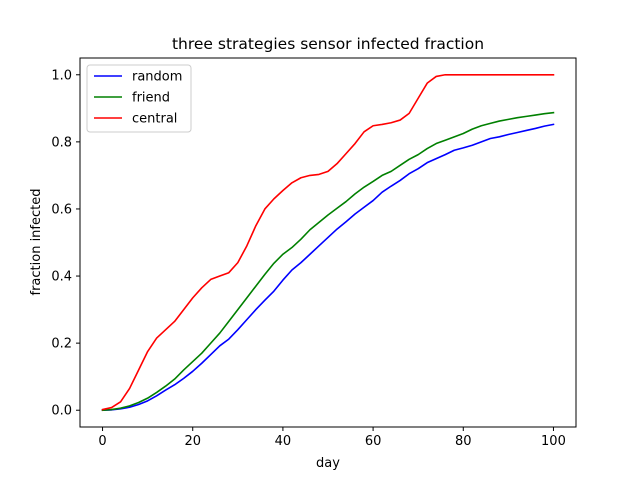 The image size is (640, 480). What do you see at coordinates (61, 411) in the screenshot?
I see `y-tick-label: 0.0` at bounding box center [61, 411].